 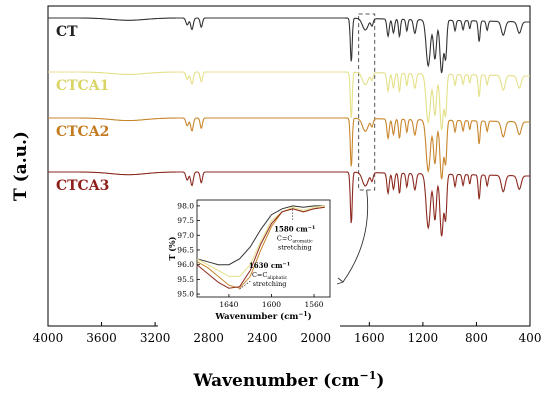 I want to click on annotation-bond: C=Caromatic, so click(x=295, y=239).